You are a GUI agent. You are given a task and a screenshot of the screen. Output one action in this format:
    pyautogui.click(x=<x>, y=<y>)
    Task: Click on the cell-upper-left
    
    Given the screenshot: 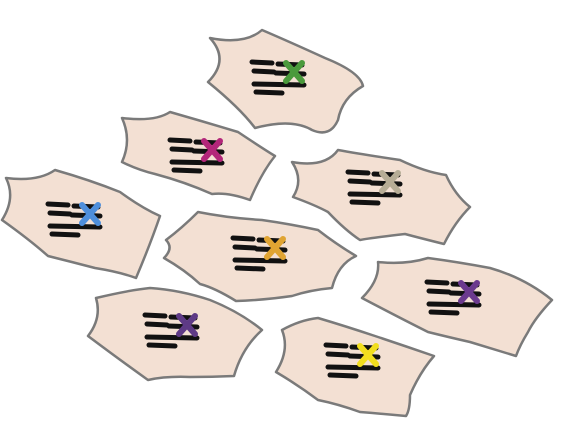 What is the action you would take?
    pyautogui.click(x=198, y=156)
    